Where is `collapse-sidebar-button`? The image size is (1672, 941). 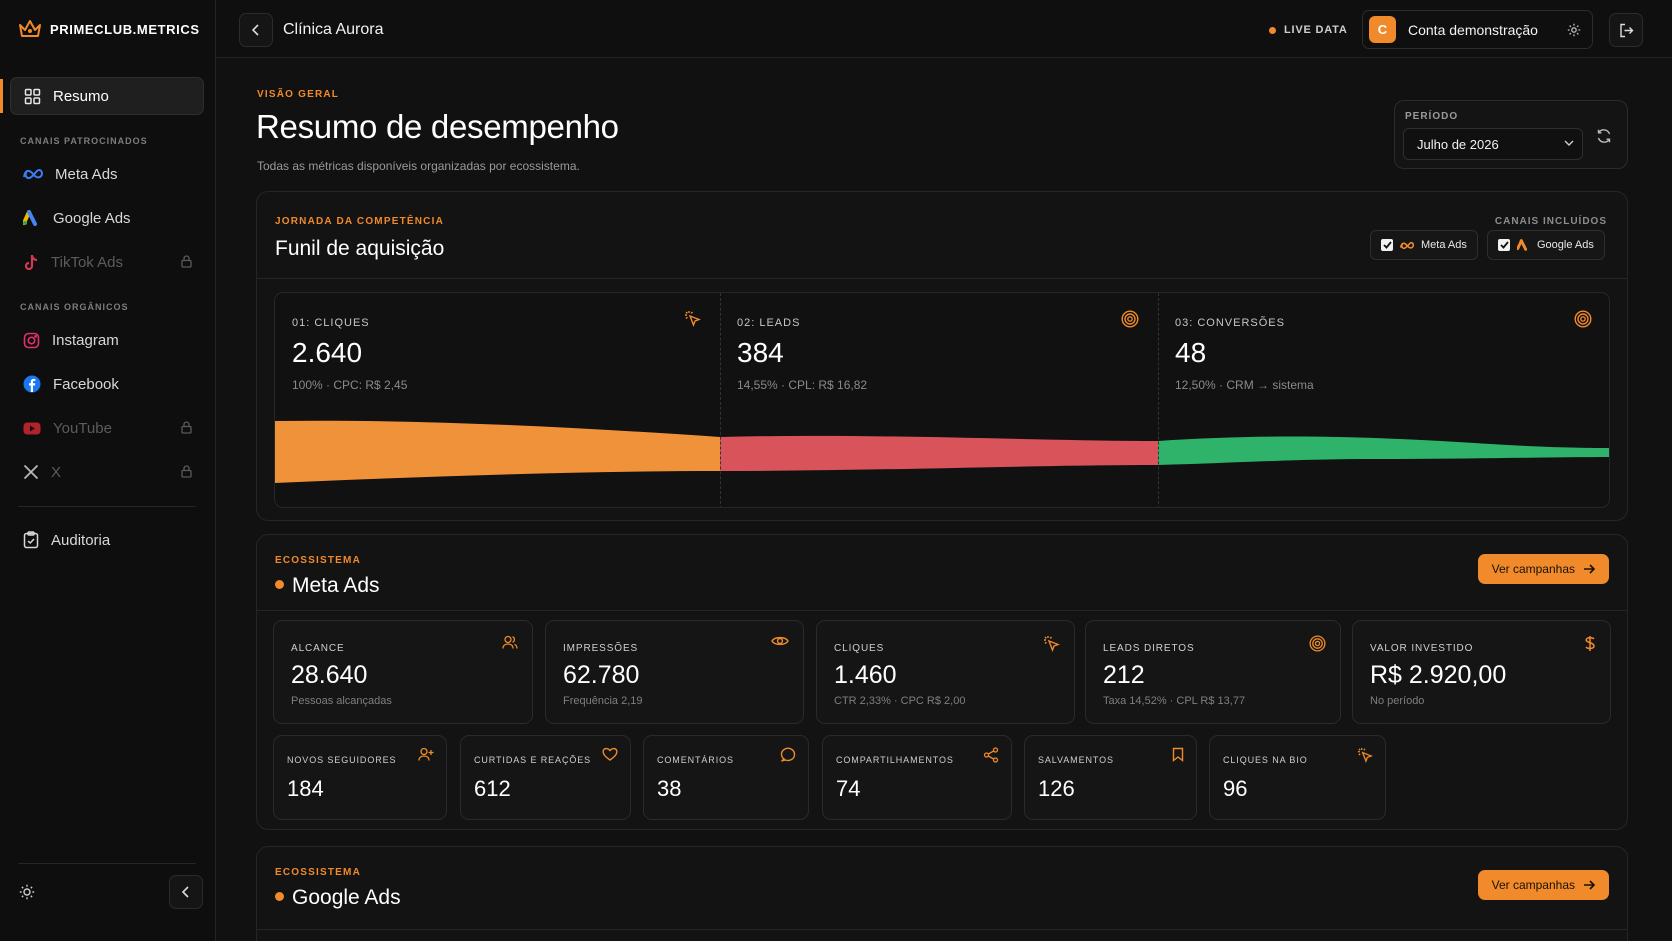
collapse-sidebar-button is located at coordinates (186, 892).